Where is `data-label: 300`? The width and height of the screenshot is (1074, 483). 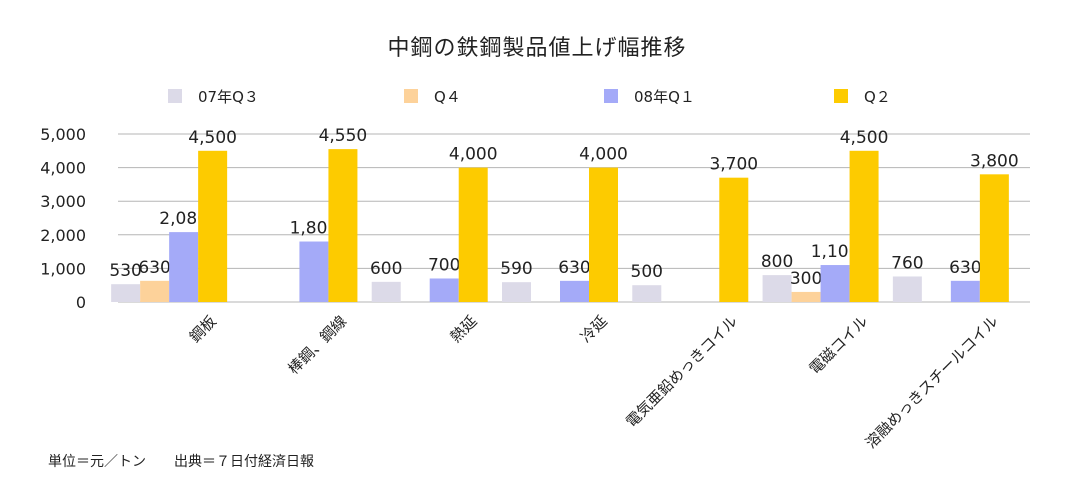 data-label: 300 is located at coordinates (806, 279).